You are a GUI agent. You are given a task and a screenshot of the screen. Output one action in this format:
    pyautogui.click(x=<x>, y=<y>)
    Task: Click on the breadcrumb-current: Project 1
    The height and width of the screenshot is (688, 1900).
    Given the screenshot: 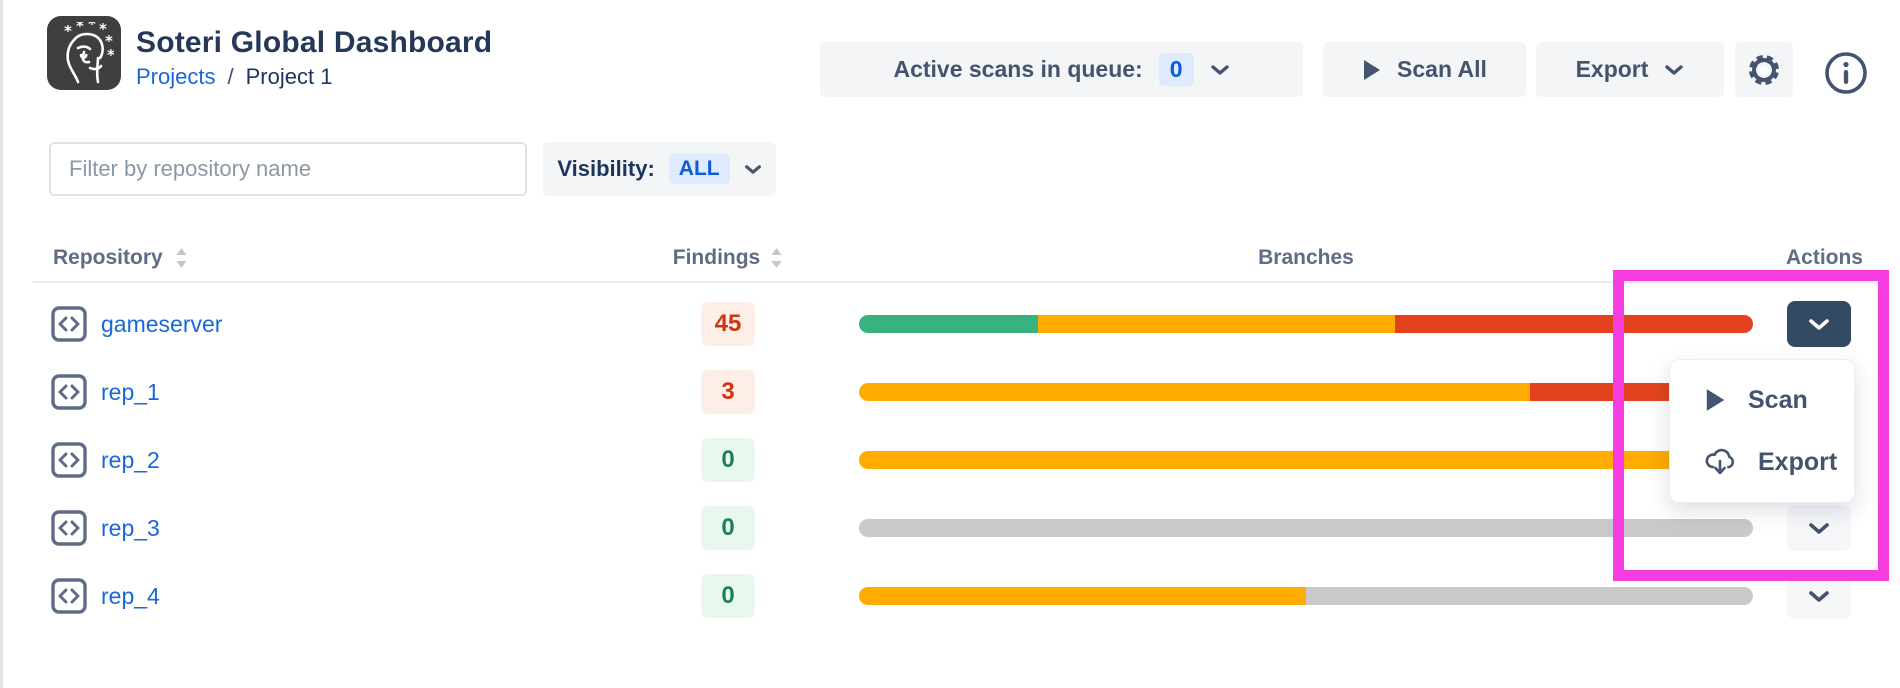 What is the action you would take?
    pyautogui.click(x=289, y=76)
    